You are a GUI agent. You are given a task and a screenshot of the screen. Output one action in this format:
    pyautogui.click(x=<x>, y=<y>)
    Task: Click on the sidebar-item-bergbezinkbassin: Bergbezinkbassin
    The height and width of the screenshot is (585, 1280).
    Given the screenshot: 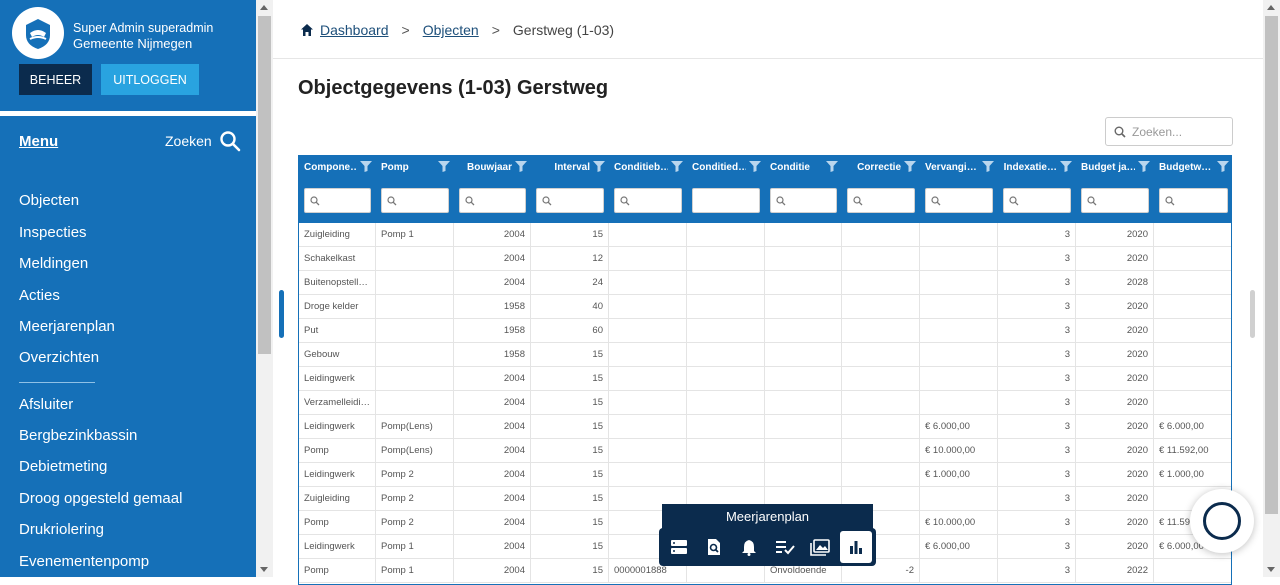 What is the action you would take?
    pyautogui.click(x=78, y=435)
    